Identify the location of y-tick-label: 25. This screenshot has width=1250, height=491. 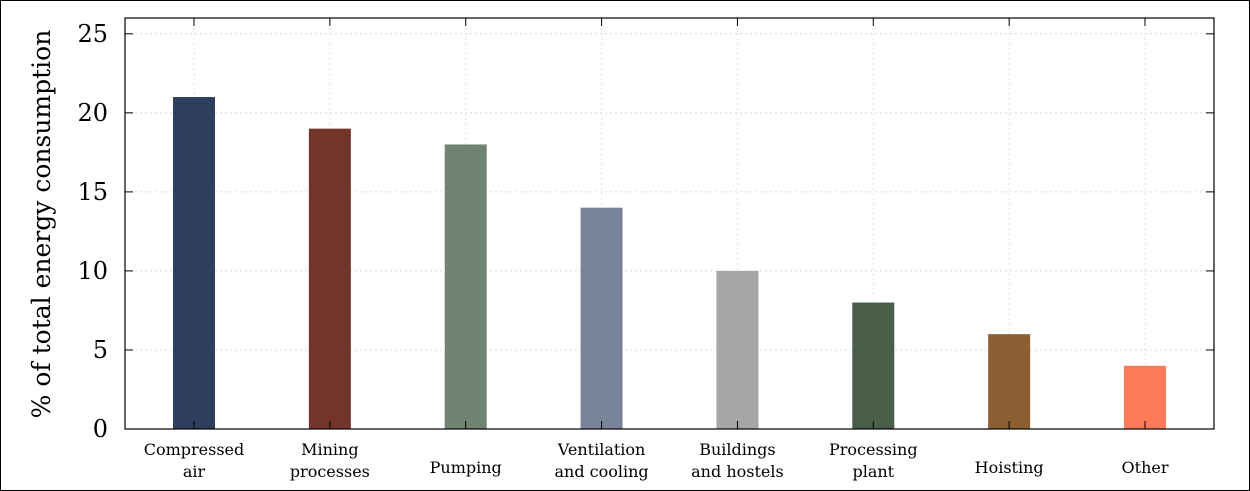
(92, 34).